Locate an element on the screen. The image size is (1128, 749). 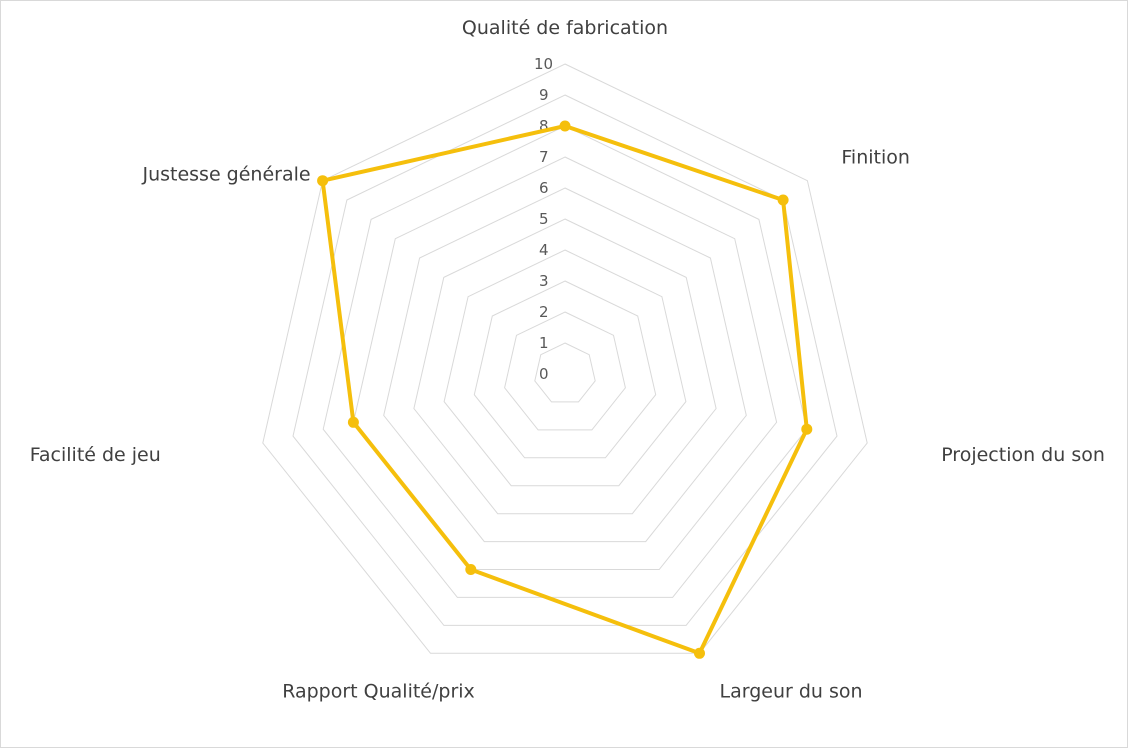
tick-label: 5 is located at coordinates (544, 219).